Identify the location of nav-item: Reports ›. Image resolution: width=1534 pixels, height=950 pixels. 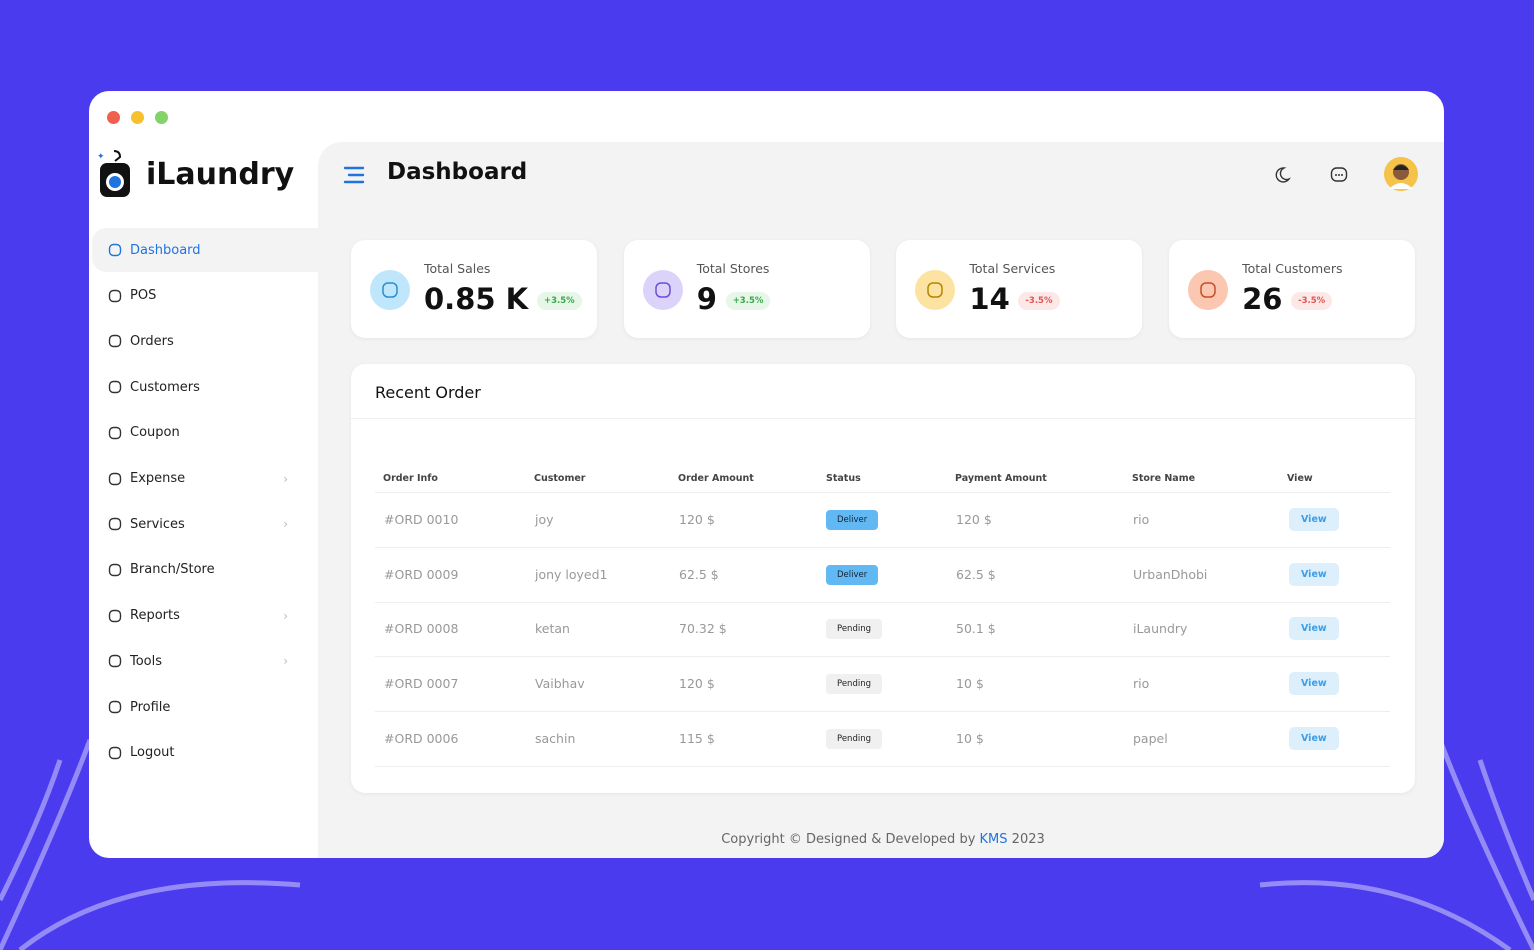
(205, 616).